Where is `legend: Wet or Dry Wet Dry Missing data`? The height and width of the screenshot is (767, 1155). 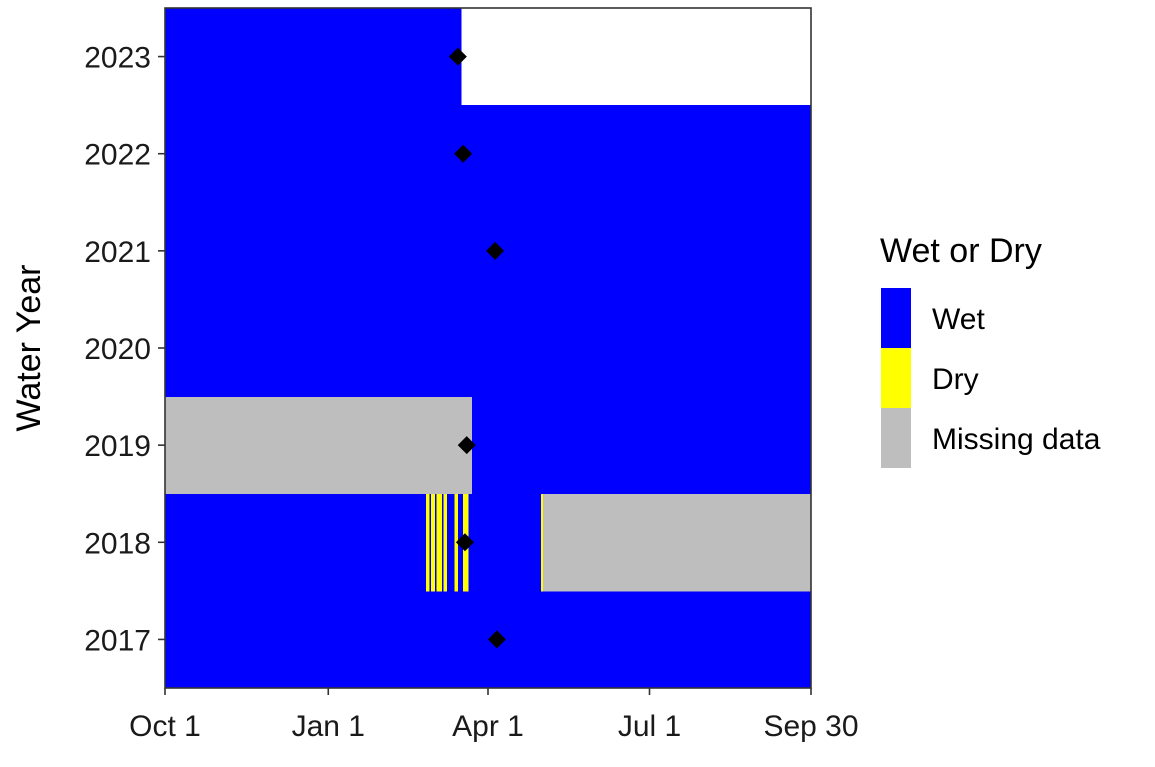 legend: Wet or Dry Wet Dry Missing data is located at coordinates (990, 350).